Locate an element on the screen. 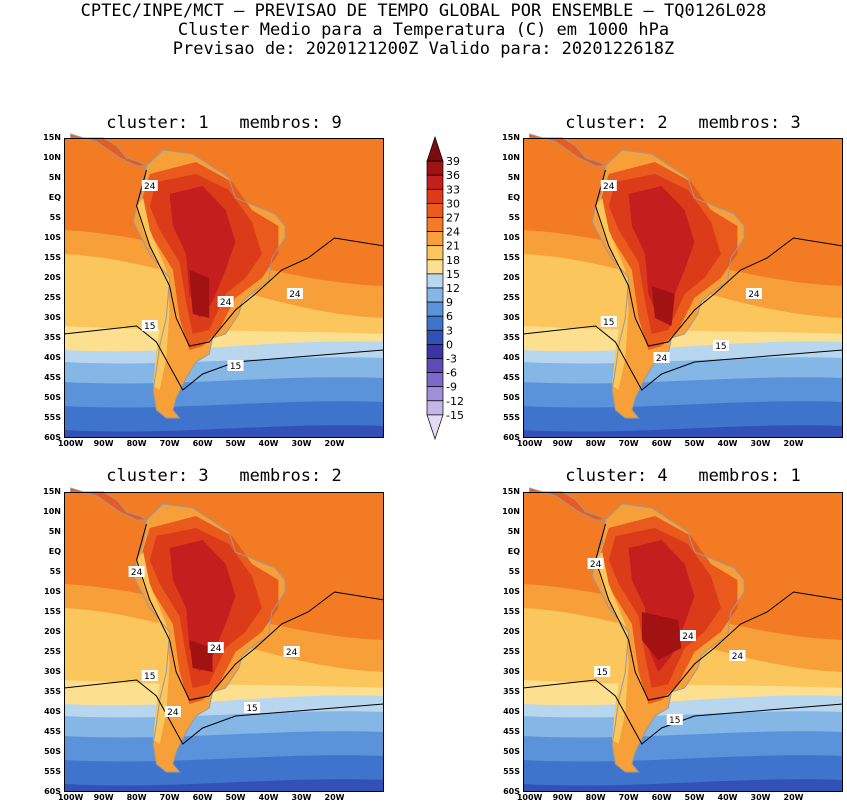 The width and height of the screenshot is (847, 803). lat-tick-label: EQ is located at coordinates (513, 197).